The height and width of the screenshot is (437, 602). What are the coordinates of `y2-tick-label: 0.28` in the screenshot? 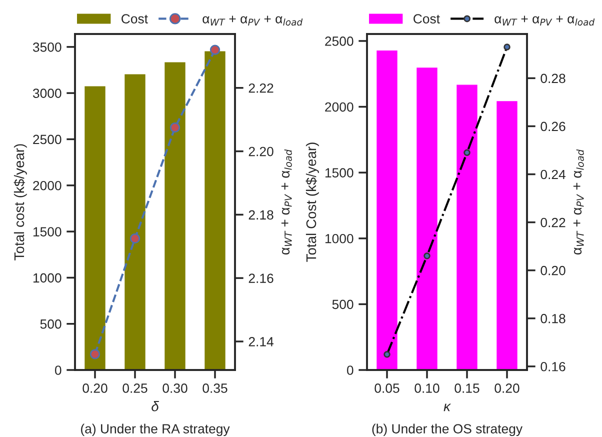 It's located at (553, 79).